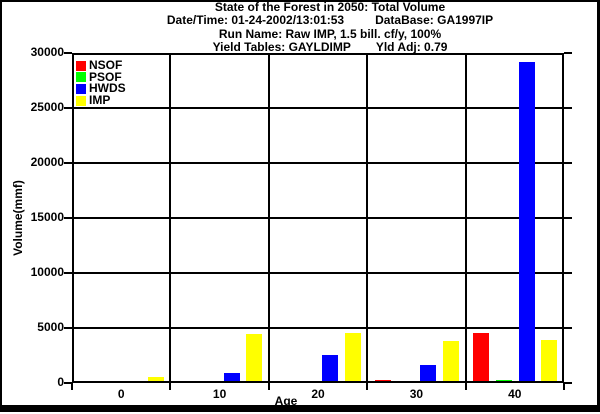  I want to click on y-tick-label: 20000, so click(47, 162).